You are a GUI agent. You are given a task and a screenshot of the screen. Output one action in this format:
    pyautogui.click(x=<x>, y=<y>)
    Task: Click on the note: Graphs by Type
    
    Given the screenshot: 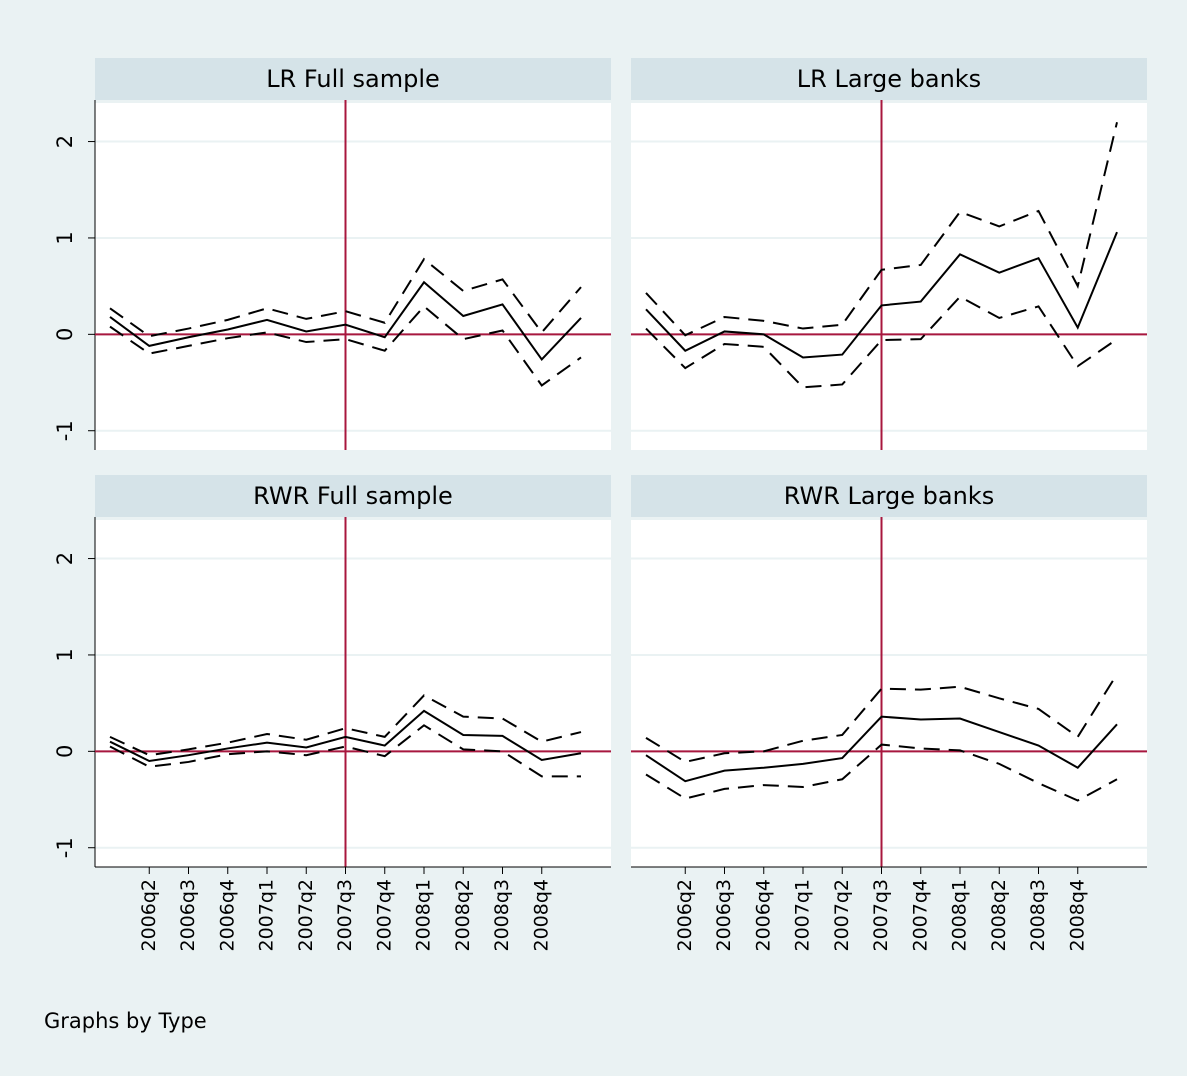 What is the action you would take?
    pyautogui.click(x=125, y=1021)
    